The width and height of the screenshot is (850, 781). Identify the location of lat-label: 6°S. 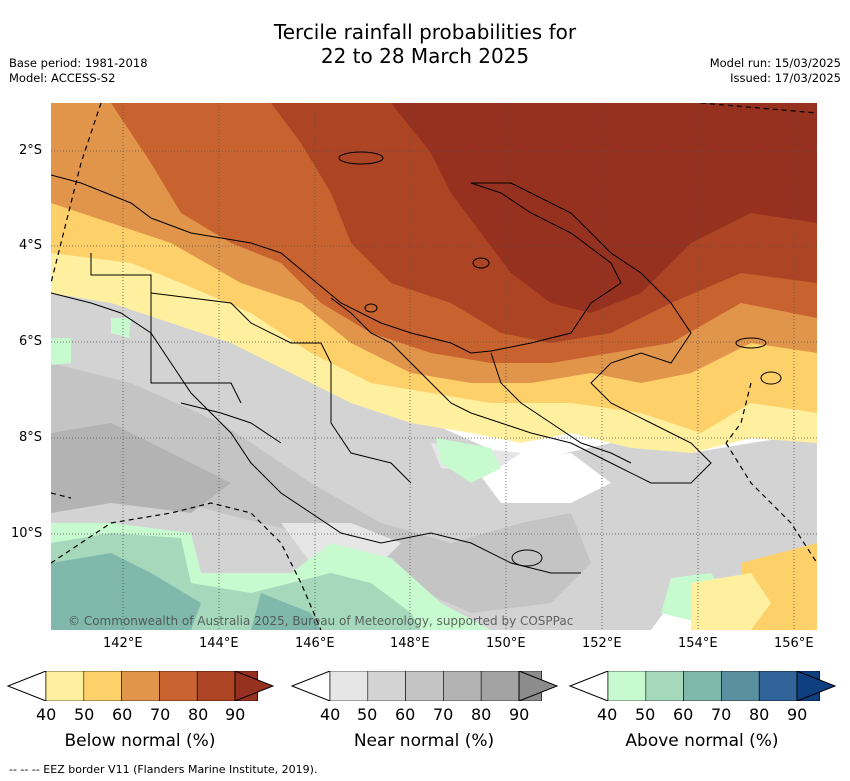
(31, 341).